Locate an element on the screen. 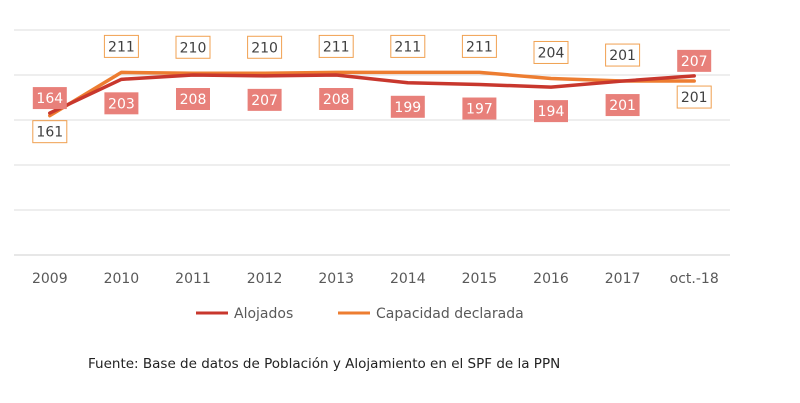 The width and height of the screenshot is (800, 403). alojados-data-label: 199 is located at coordinates (407, 108).